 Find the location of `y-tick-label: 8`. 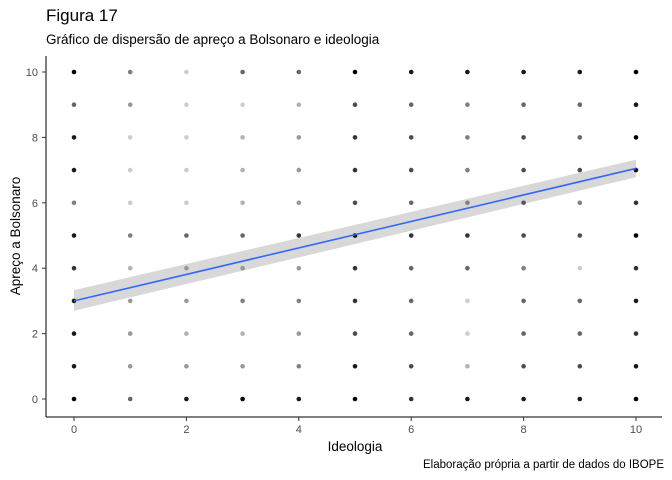

y-tick-label: 8 is located at coordinates (35, 138).